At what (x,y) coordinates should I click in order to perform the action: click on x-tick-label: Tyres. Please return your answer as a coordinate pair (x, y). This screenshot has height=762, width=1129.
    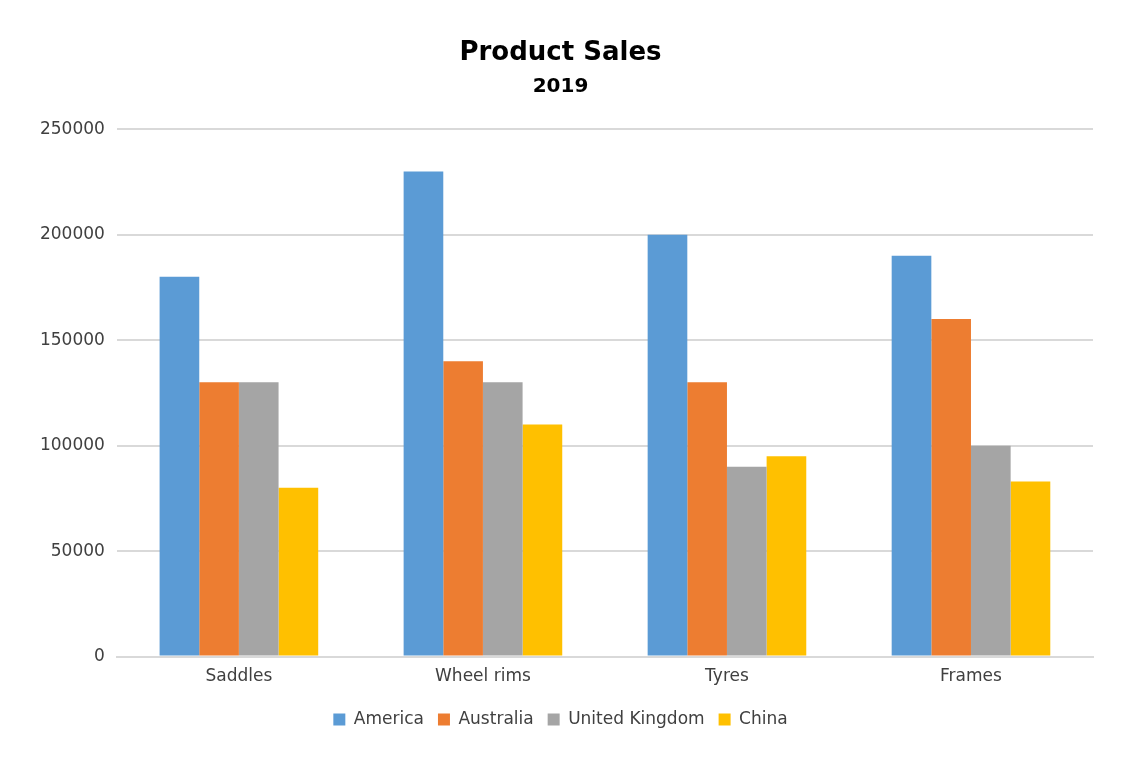
    Looking at the image, I should click on (726, 675).